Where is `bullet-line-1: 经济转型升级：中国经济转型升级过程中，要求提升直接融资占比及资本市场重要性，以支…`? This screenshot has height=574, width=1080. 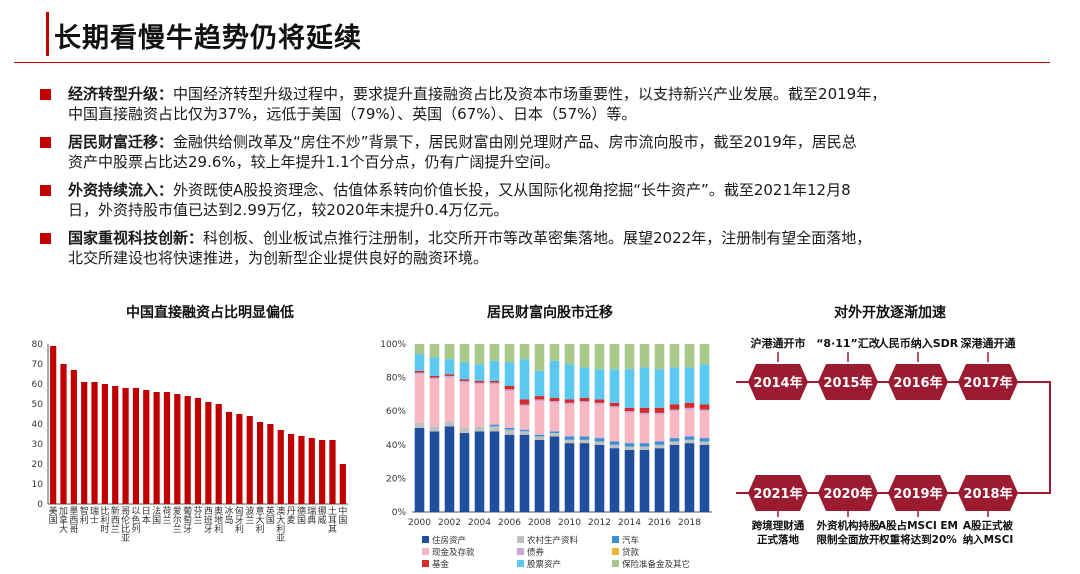 bullet-line-1: 经济转型升级：中国经济转型升级过程中，要求提升直接融资占比及资本市场重要性，以支… is located at coordinates (564, 94).